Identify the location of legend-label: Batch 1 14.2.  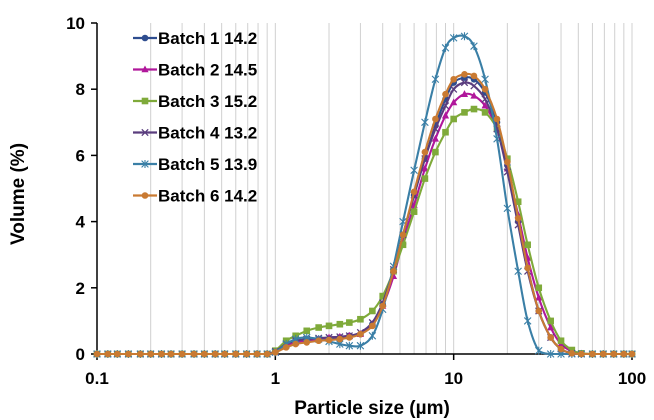
(207, 38).